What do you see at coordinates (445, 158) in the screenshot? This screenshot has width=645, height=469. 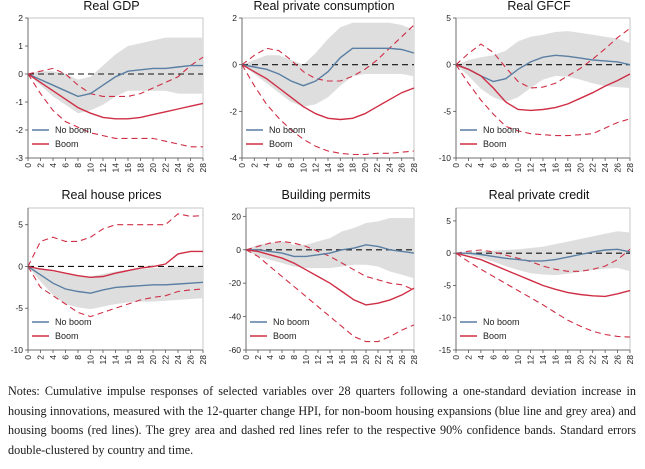 I see `y-tick-label: -10` at bounding box center [445, 158].